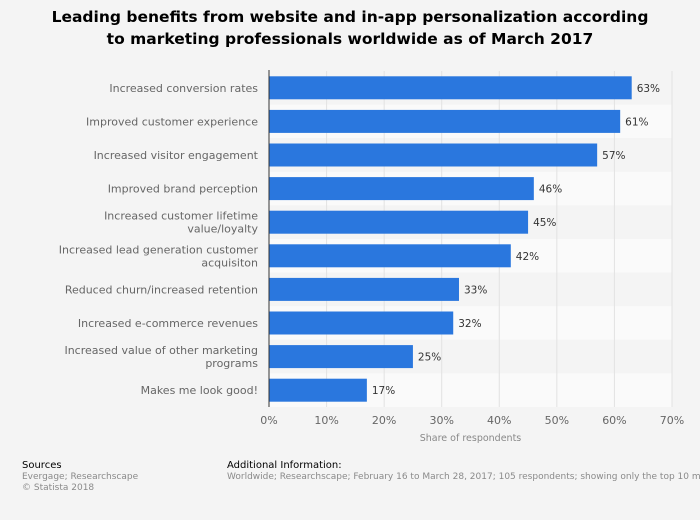 The width and height of the screenshot is (700, 520). What do you see at coordinates (469, 324) in the screenshot?
I see `data-label: 32%` at bounding box center [469, 324].